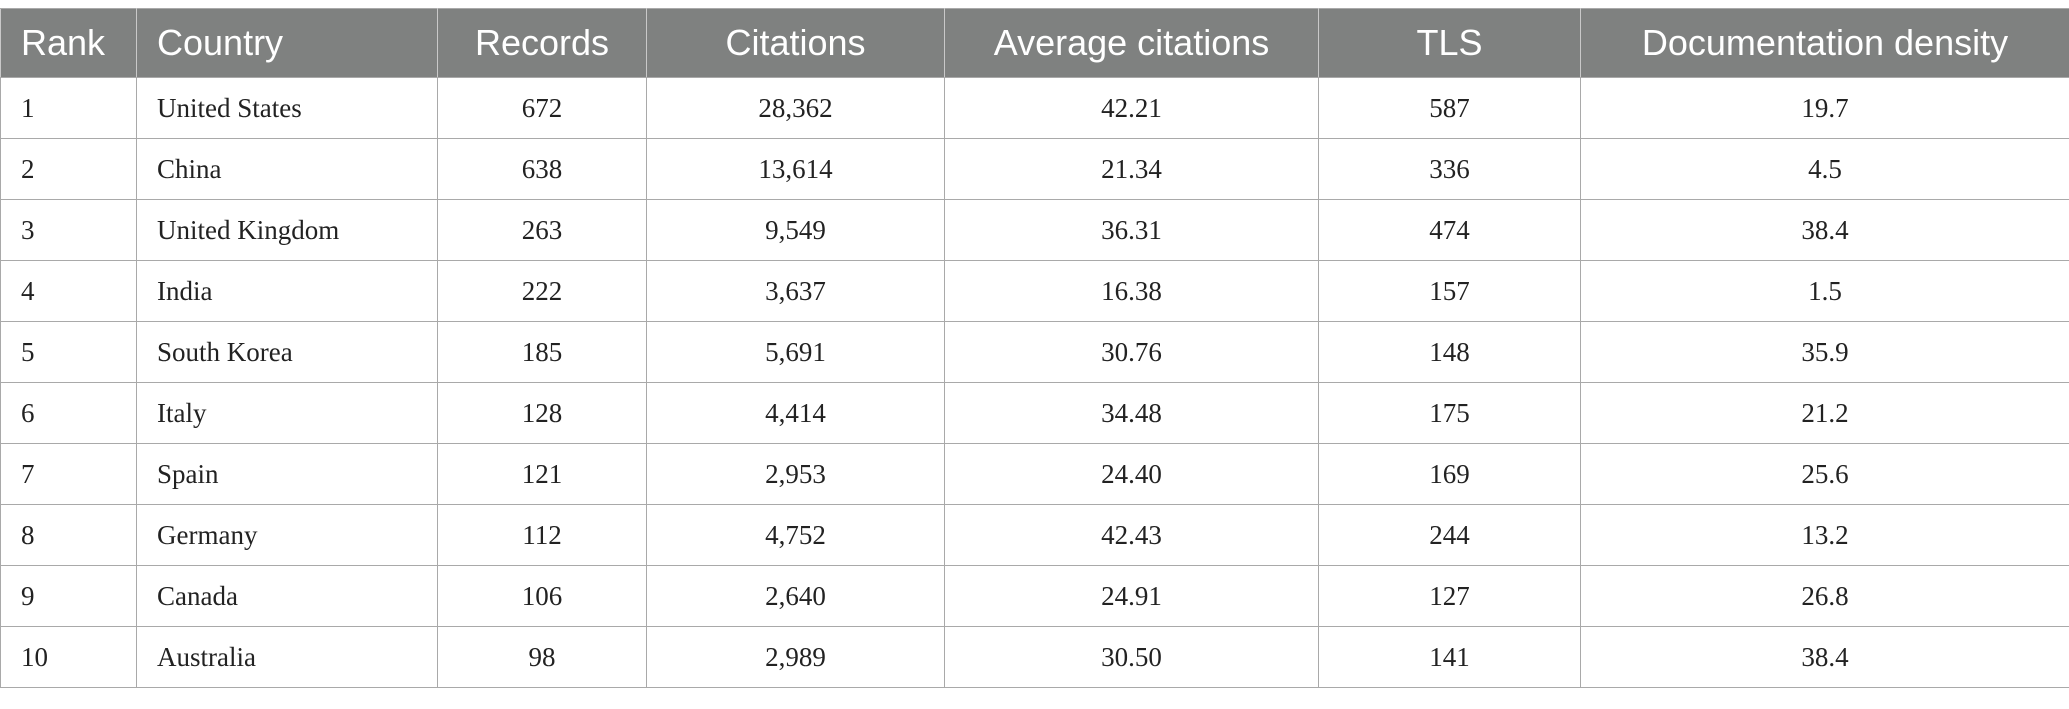 This screenshot has width=2069, height=709. I want to click on table-row: 9 Canada 106 2,640 24.91 127 26.8, so click(1034, 596).